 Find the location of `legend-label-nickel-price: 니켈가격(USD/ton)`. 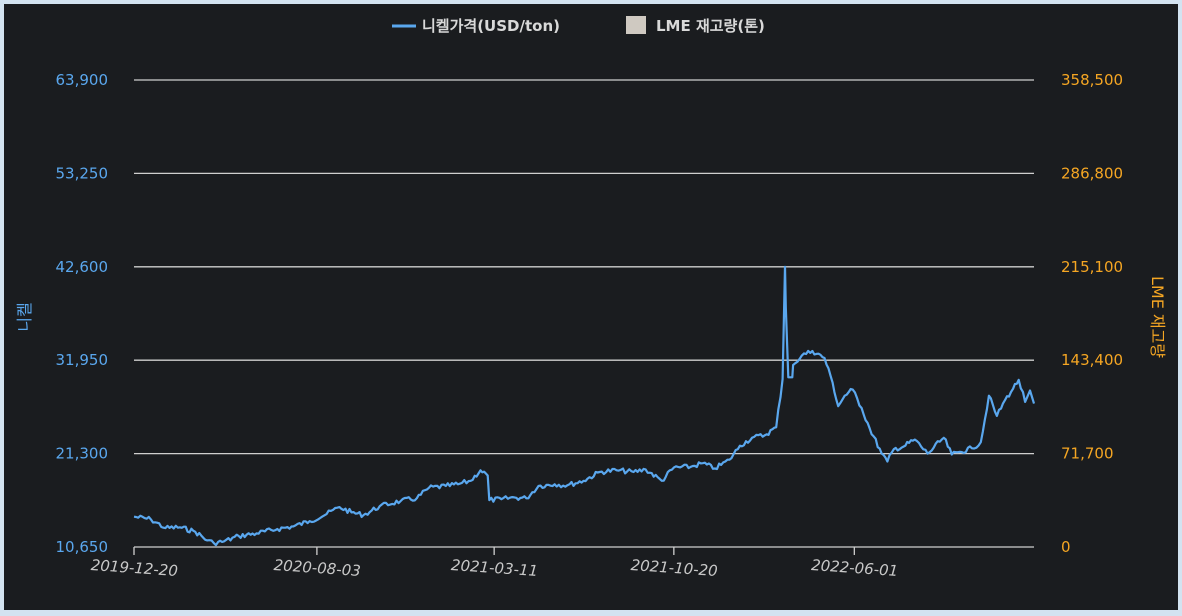

legend-label-nickel-price: 니켈가격(USD/ton) is located at coordinates (491, 26).